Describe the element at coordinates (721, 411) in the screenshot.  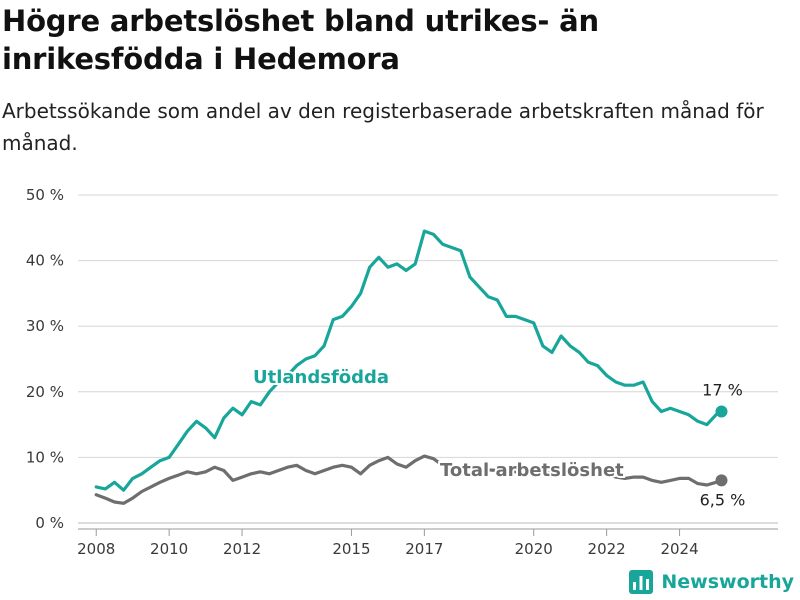
I see `end-point-foreign` at that location.